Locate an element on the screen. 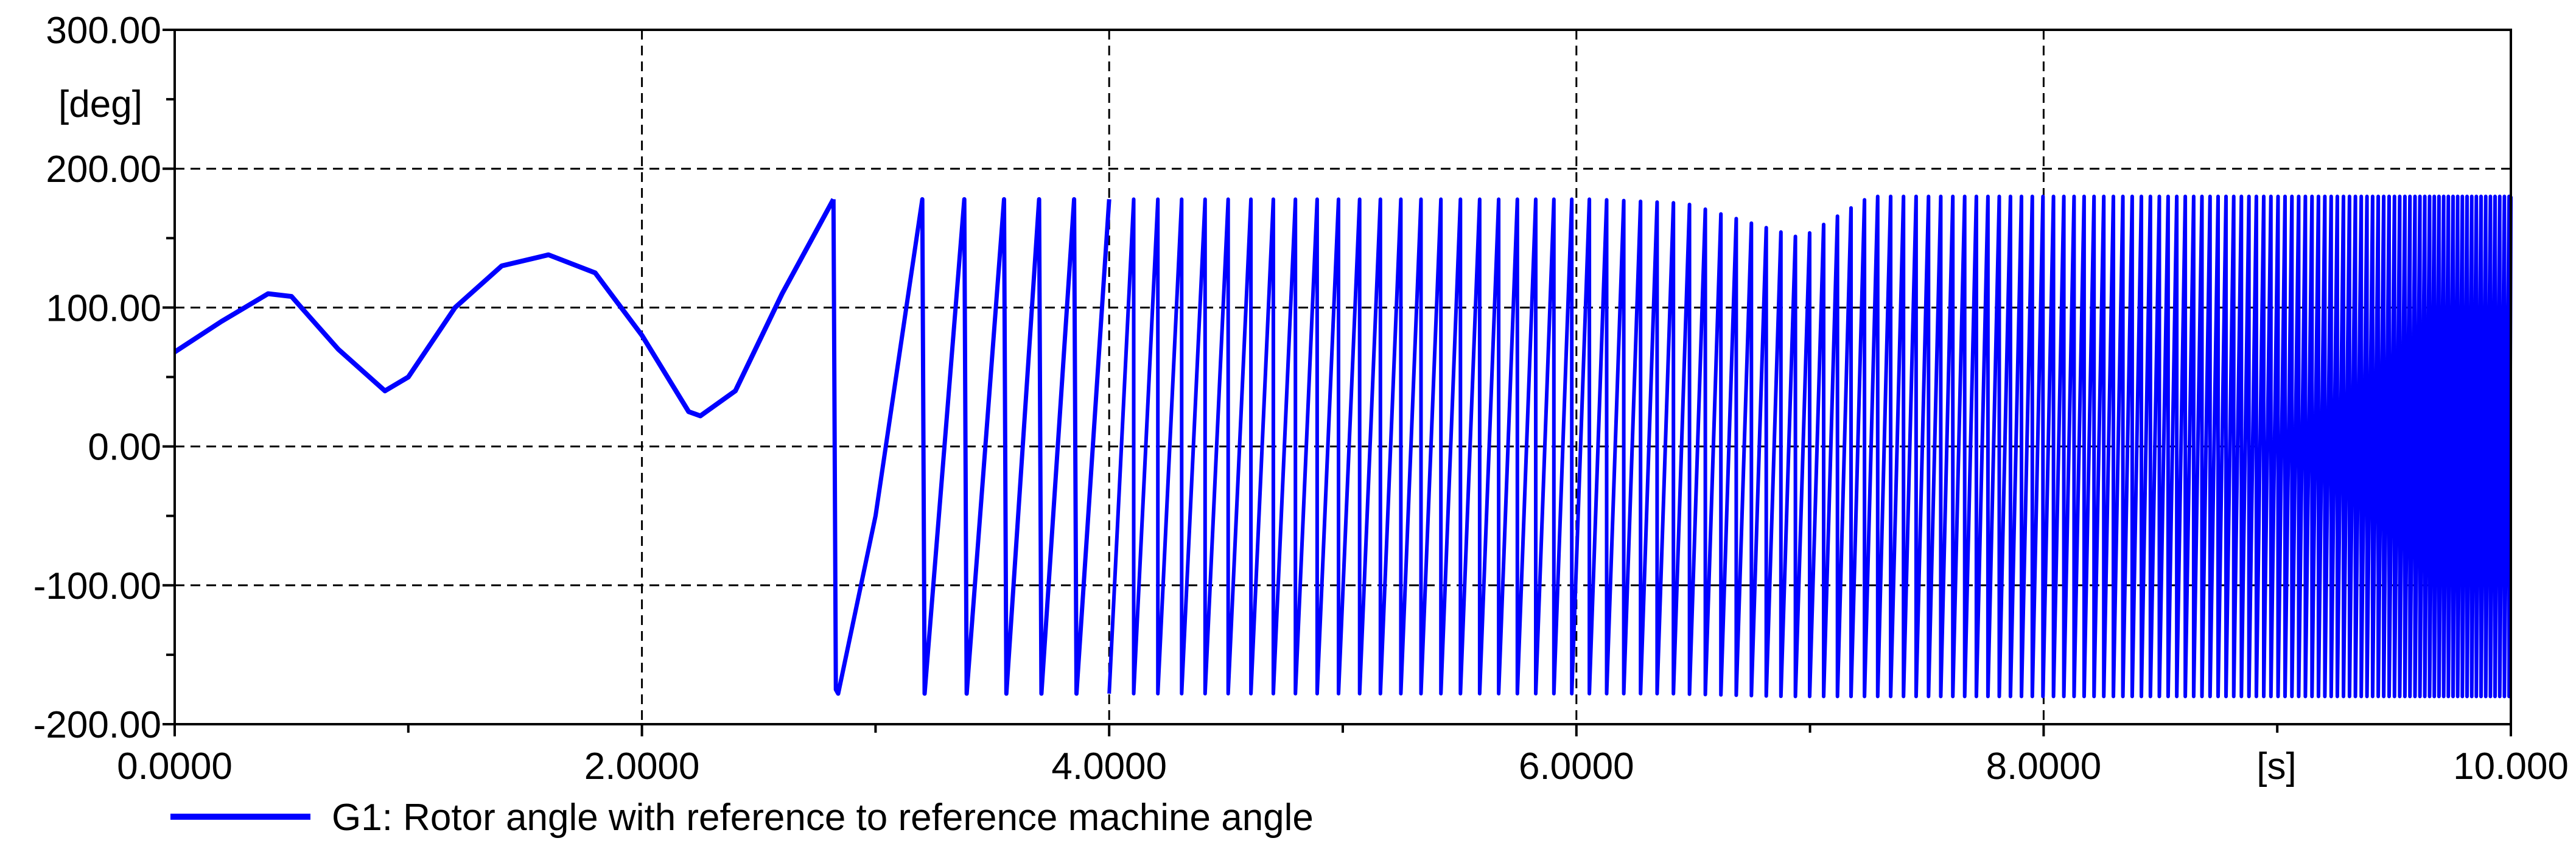 This screenshot has width=2576, height=852. series-line-pre-slip is located at coordinates (504, 308).